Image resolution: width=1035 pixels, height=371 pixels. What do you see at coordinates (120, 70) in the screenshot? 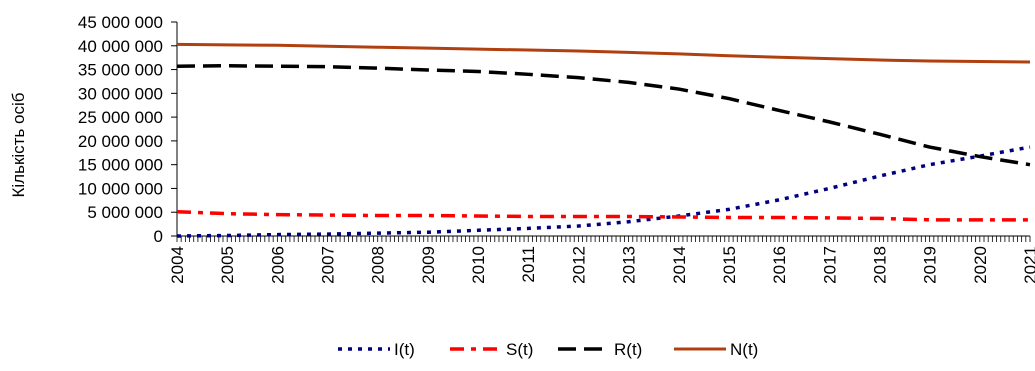
I see `y-tick-label: 35 000 000` at bounding box center [120, 70].